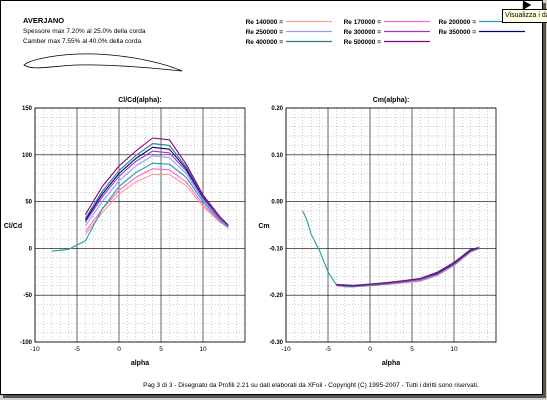  I want to click on y-tick-label: -0.30, so click(276, 343).